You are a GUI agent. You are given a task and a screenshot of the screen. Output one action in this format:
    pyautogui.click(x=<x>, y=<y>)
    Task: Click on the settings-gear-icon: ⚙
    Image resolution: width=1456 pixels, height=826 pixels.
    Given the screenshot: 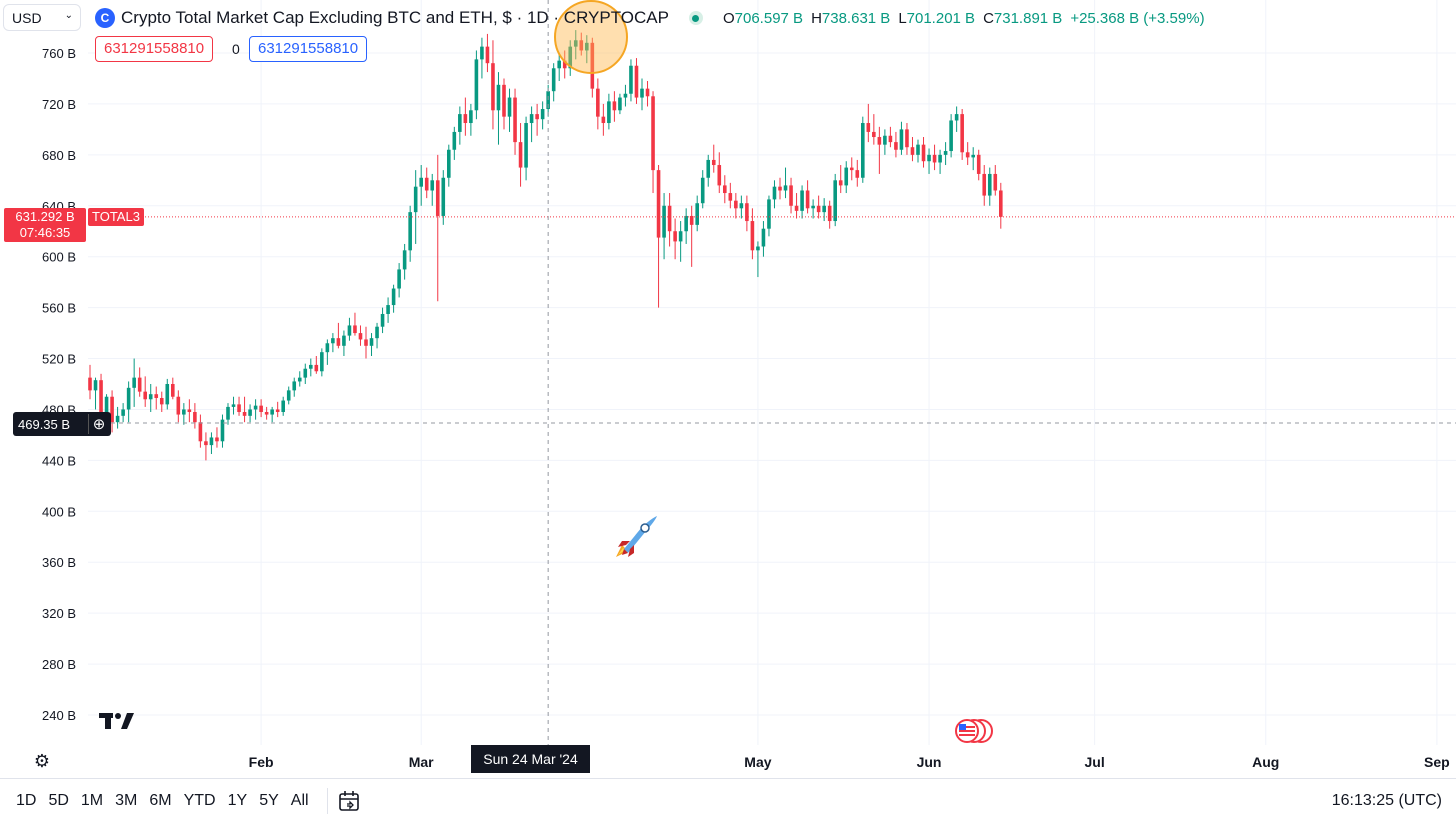 What is the action you would take?
    pyautogui.click(x=42, y=761)
    